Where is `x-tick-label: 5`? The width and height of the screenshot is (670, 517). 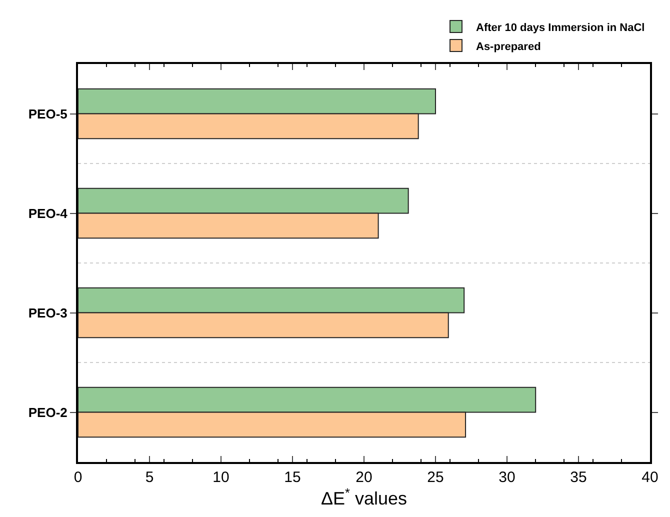 x-tick-label: 5 is located at coordinates (149, 477).